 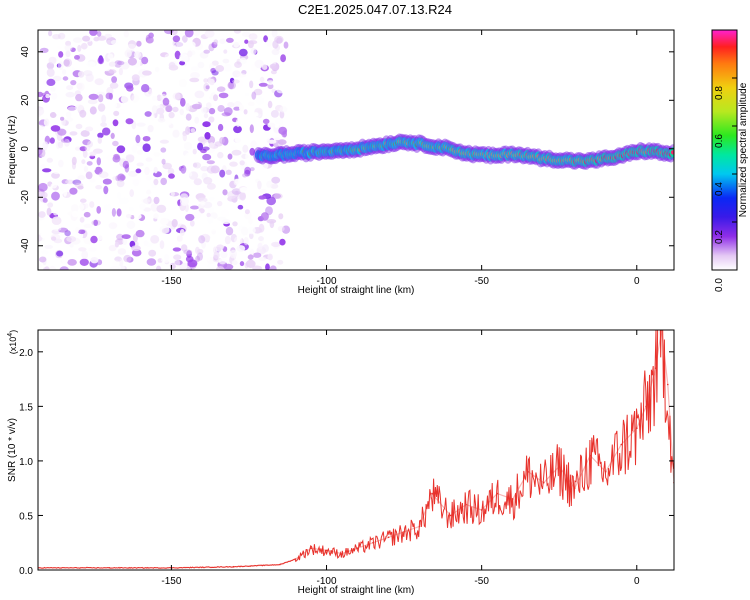 I want to click on colorbar-tick-label: 0.0, so click(x=719, y=285).